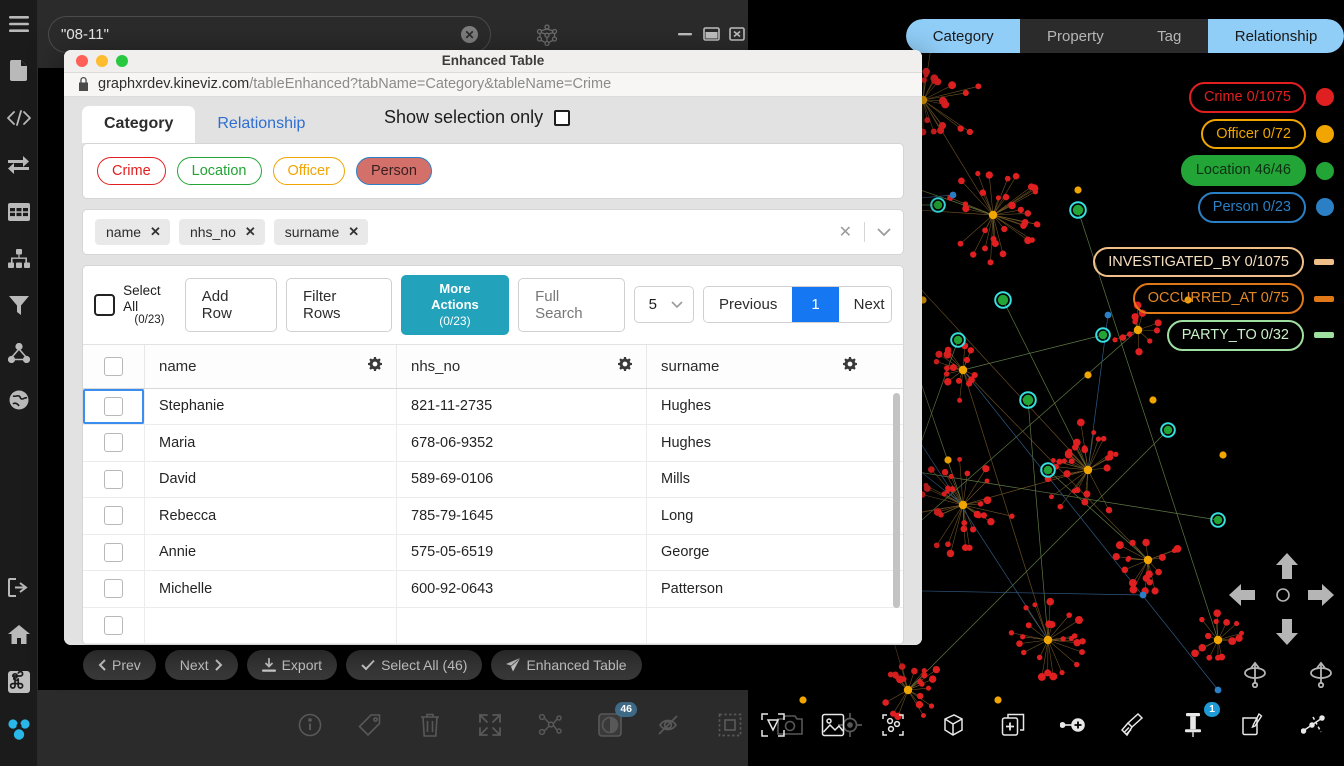 This screenshot has width=1344, height=766. I want to click on page-size-chevron-down-icon, so click(677, 305).